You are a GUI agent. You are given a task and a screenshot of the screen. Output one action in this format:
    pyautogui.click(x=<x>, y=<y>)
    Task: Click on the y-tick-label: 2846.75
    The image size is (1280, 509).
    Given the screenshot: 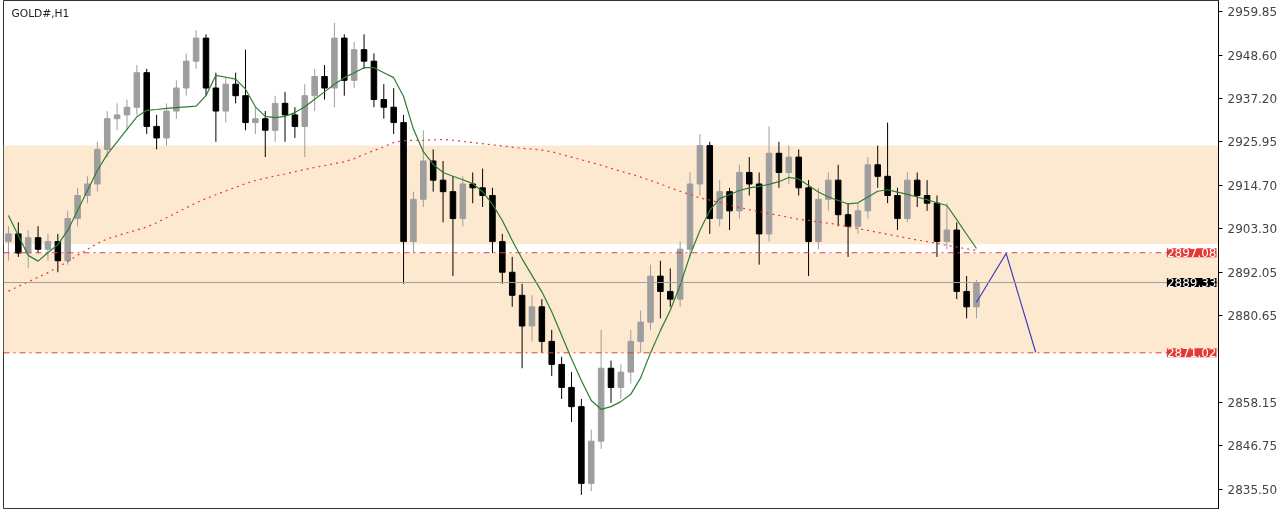 What is the action you would take?
    pyautogui.click(x=1252, y=446)
    